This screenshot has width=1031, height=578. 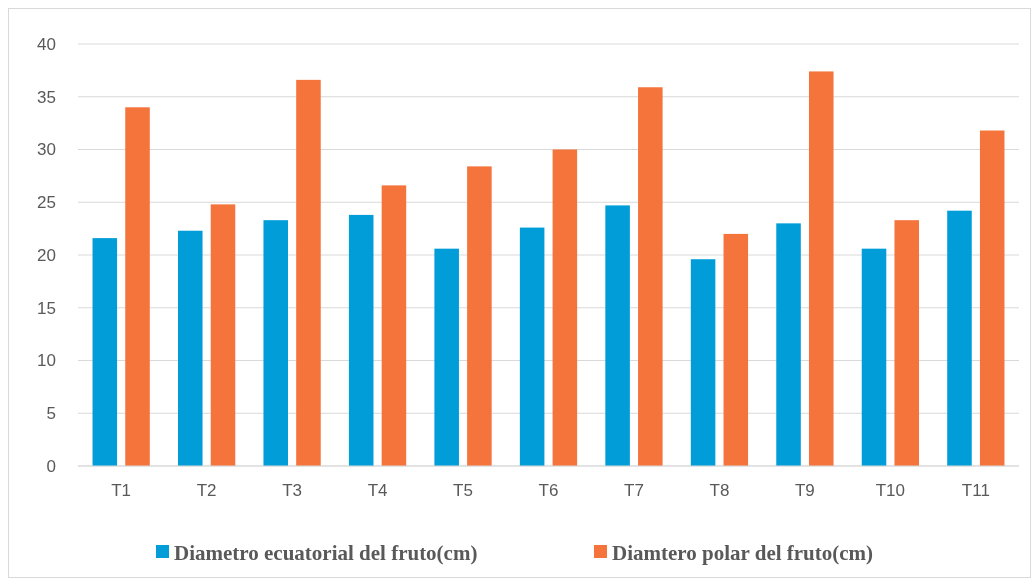 I want to click on y-tick-label: 40, so click(x=46, y=44).